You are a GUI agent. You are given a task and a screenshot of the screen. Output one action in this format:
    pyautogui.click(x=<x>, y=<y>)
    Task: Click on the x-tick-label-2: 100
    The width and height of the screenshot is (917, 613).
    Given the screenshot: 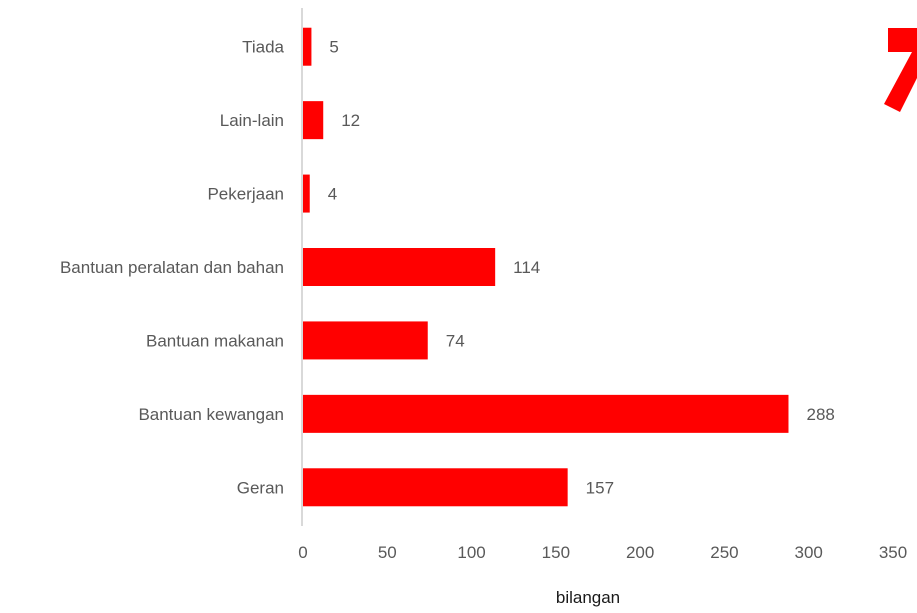 What is the action you would take?
    pyautogui.click(x=471, y=552)
    